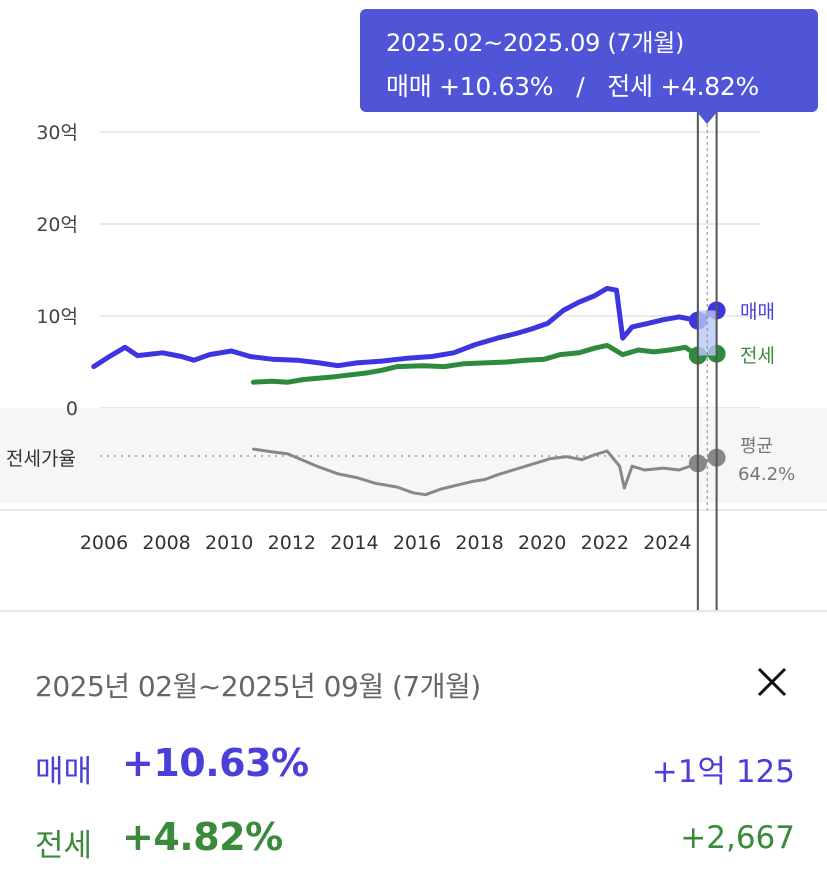 This screenshot has width=827, height=884. Describe the element at coordinates (723, 772) in the screenshot. I see `sale-amount: +1억 125` at that location.